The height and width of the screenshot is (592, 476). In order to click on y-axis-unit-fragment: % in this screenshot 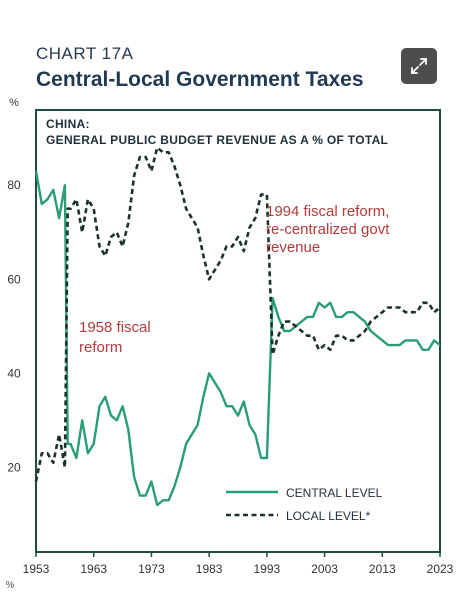, I will do `click(10, 585)`.